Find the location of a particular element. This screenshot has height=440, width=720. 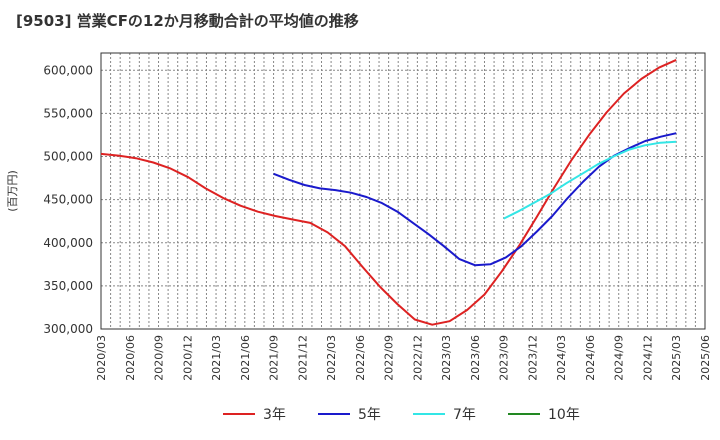

x-tick-label: 2023/03 is located at coordinates (446, 358).